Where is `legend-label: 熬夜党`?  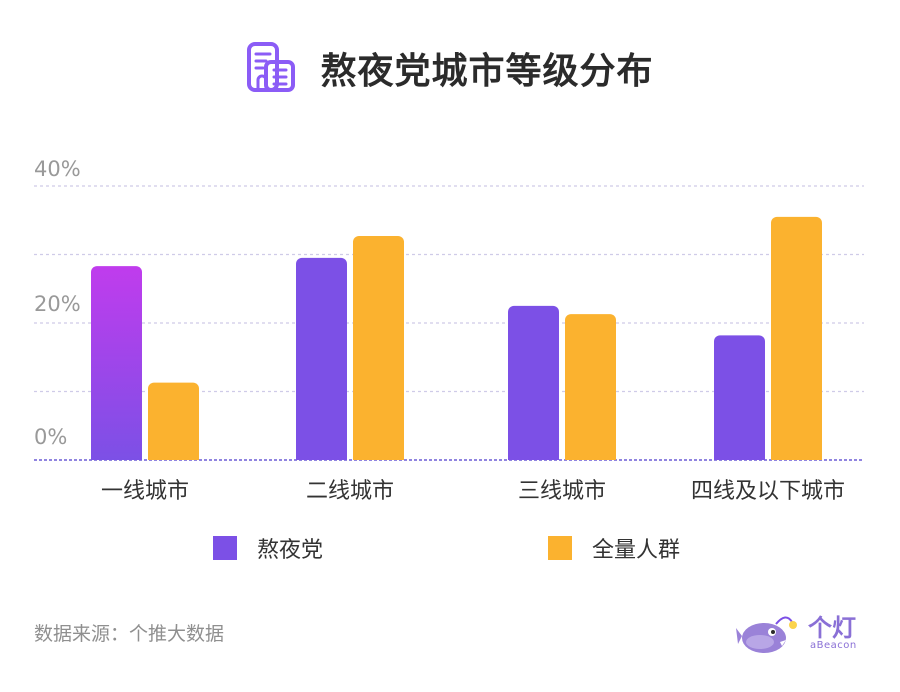
legend-label: 熬夜党 is located at coordinates (290, 550).